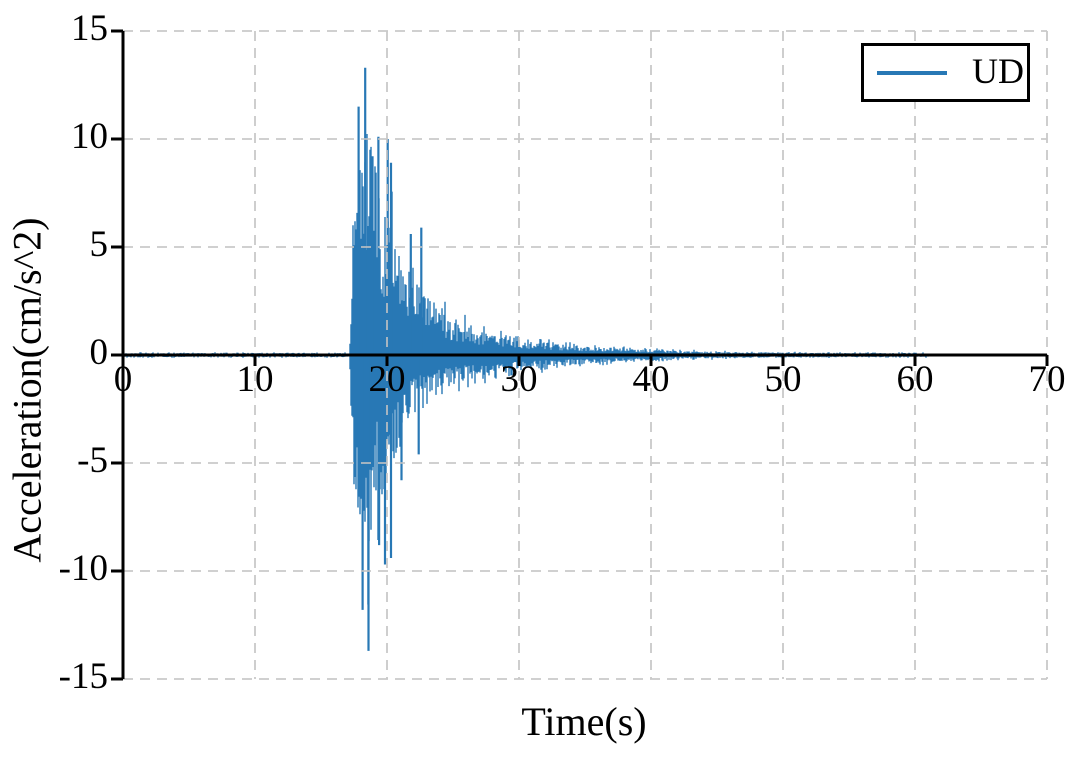  What do you see at coordinates (255, 379) in the screenshot?
I see `x-tick-label: 10` at bounding box center [255, 379].